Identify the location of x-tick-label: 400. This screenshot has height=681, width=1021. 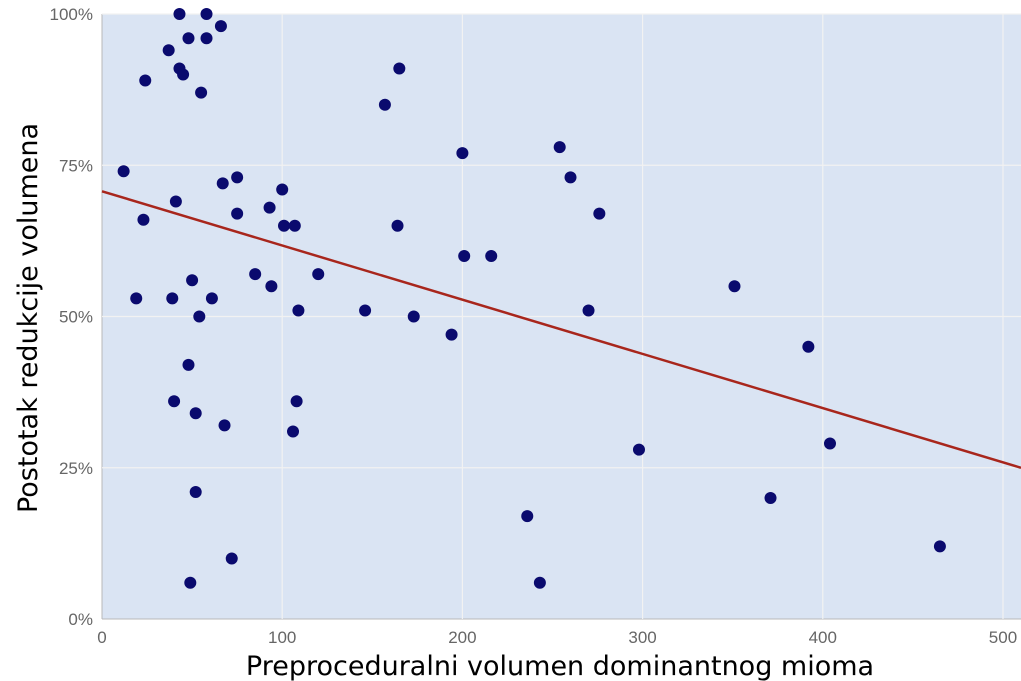
(823, 637).